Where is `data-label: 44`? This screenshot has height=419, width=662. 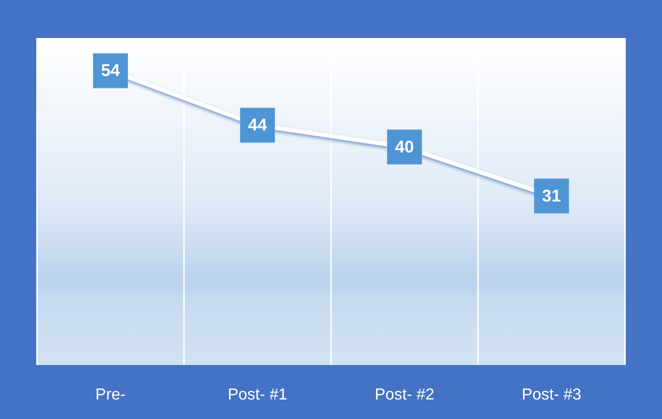 data-label: 44 is located at coordinates (258, 125).